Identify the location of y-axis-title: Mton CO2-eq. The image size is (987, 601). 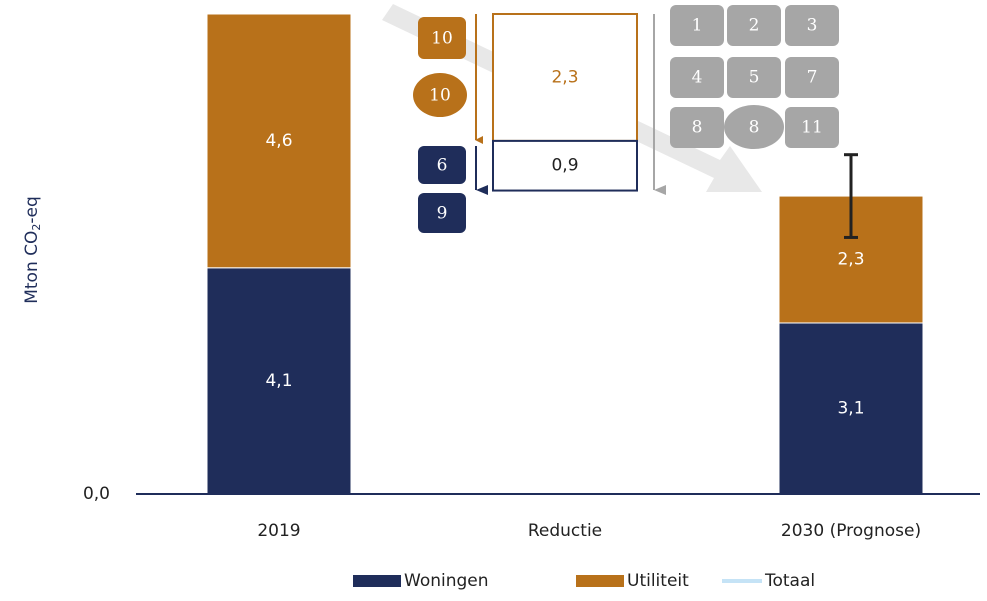
(32, 250).